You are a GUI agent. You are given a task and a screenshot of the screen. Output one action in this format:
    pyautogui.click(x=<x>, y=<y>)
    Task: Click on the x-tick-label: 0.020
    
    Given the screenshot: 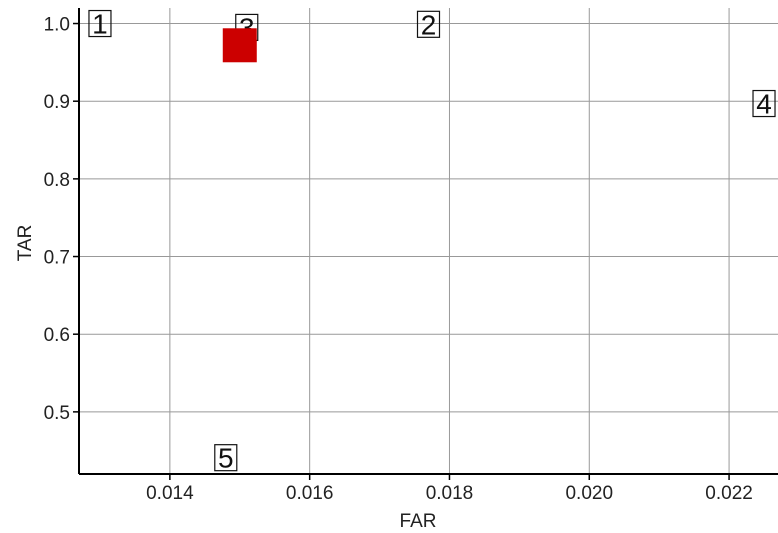 What is the action you would take?
    pyautogui.click(x=589, y=493)
    